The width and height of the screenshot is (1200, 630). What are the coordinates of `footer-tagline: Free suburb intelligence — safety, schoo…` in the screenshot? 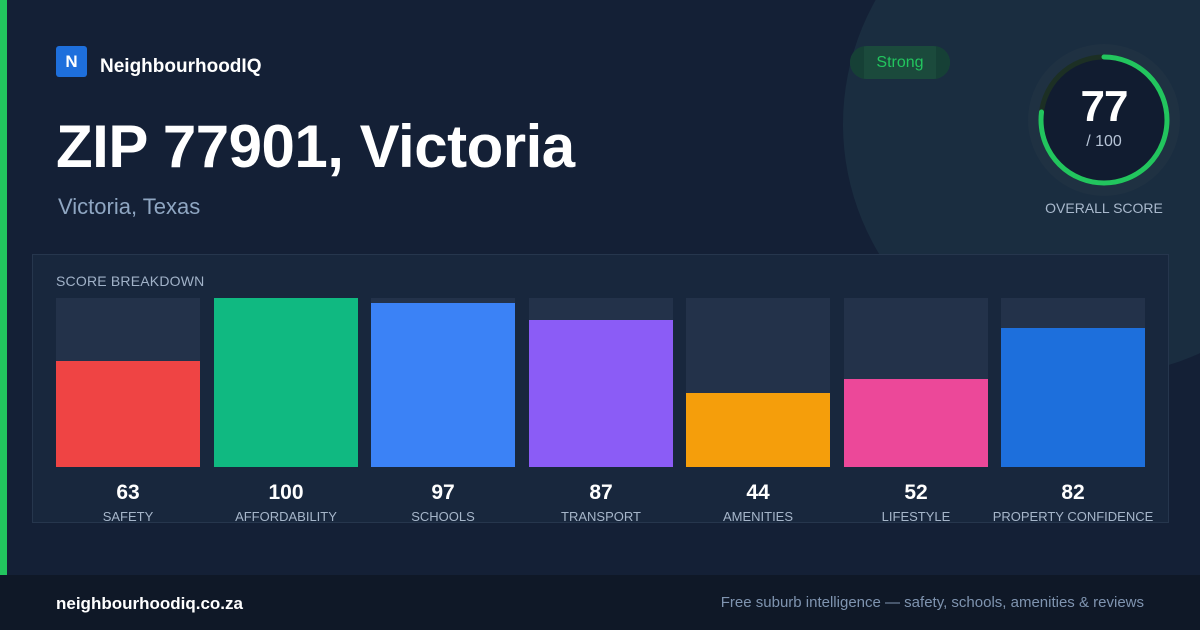 It's located at (932, 602).